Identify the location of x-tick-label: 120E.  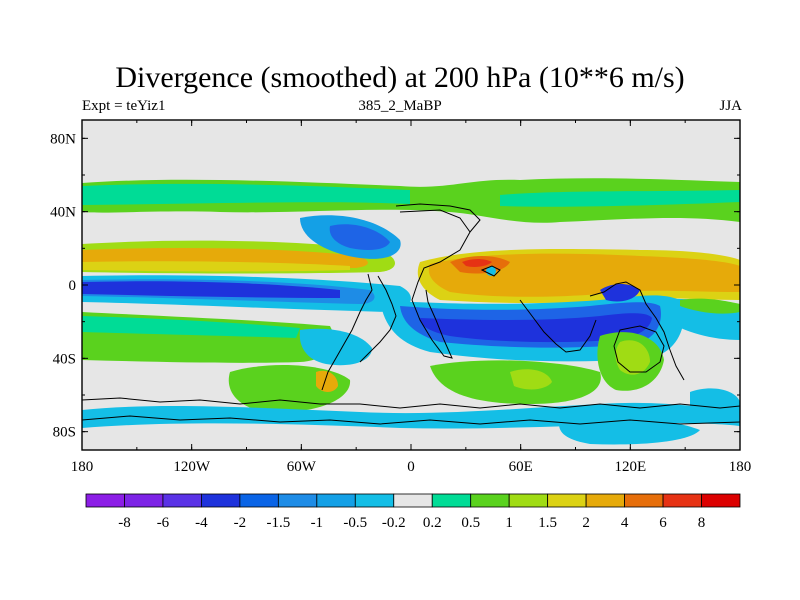
(630, 467).